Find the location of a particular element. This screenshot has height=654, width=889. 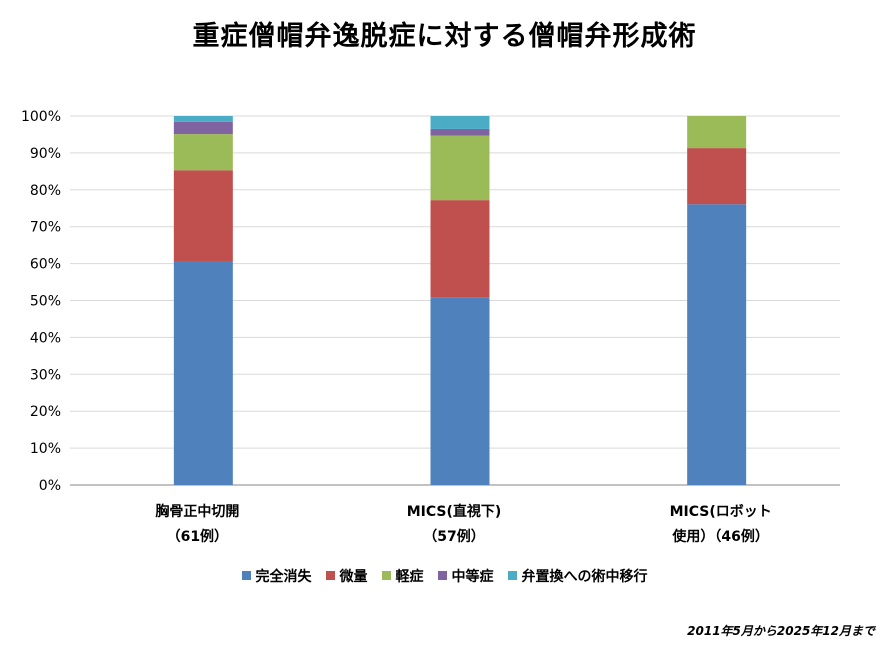

legend-label: 弁置換への術中移行 is located at coordinates (584, 577).